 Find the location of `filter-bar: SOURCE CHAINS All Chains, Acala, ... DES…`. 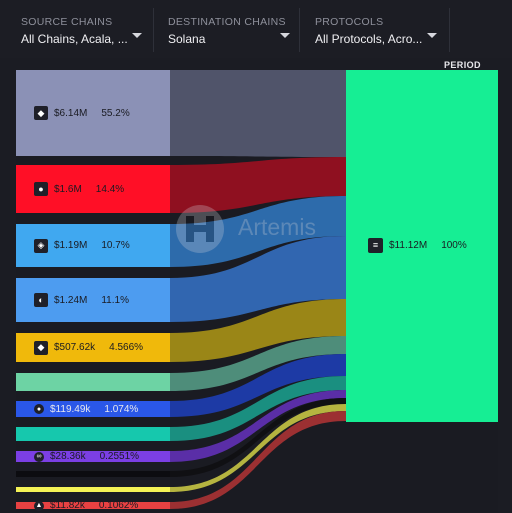

filter-bar: SOURCE CHAINS All Chains, Acala, ... DES… is located at coordinates (256, 29).